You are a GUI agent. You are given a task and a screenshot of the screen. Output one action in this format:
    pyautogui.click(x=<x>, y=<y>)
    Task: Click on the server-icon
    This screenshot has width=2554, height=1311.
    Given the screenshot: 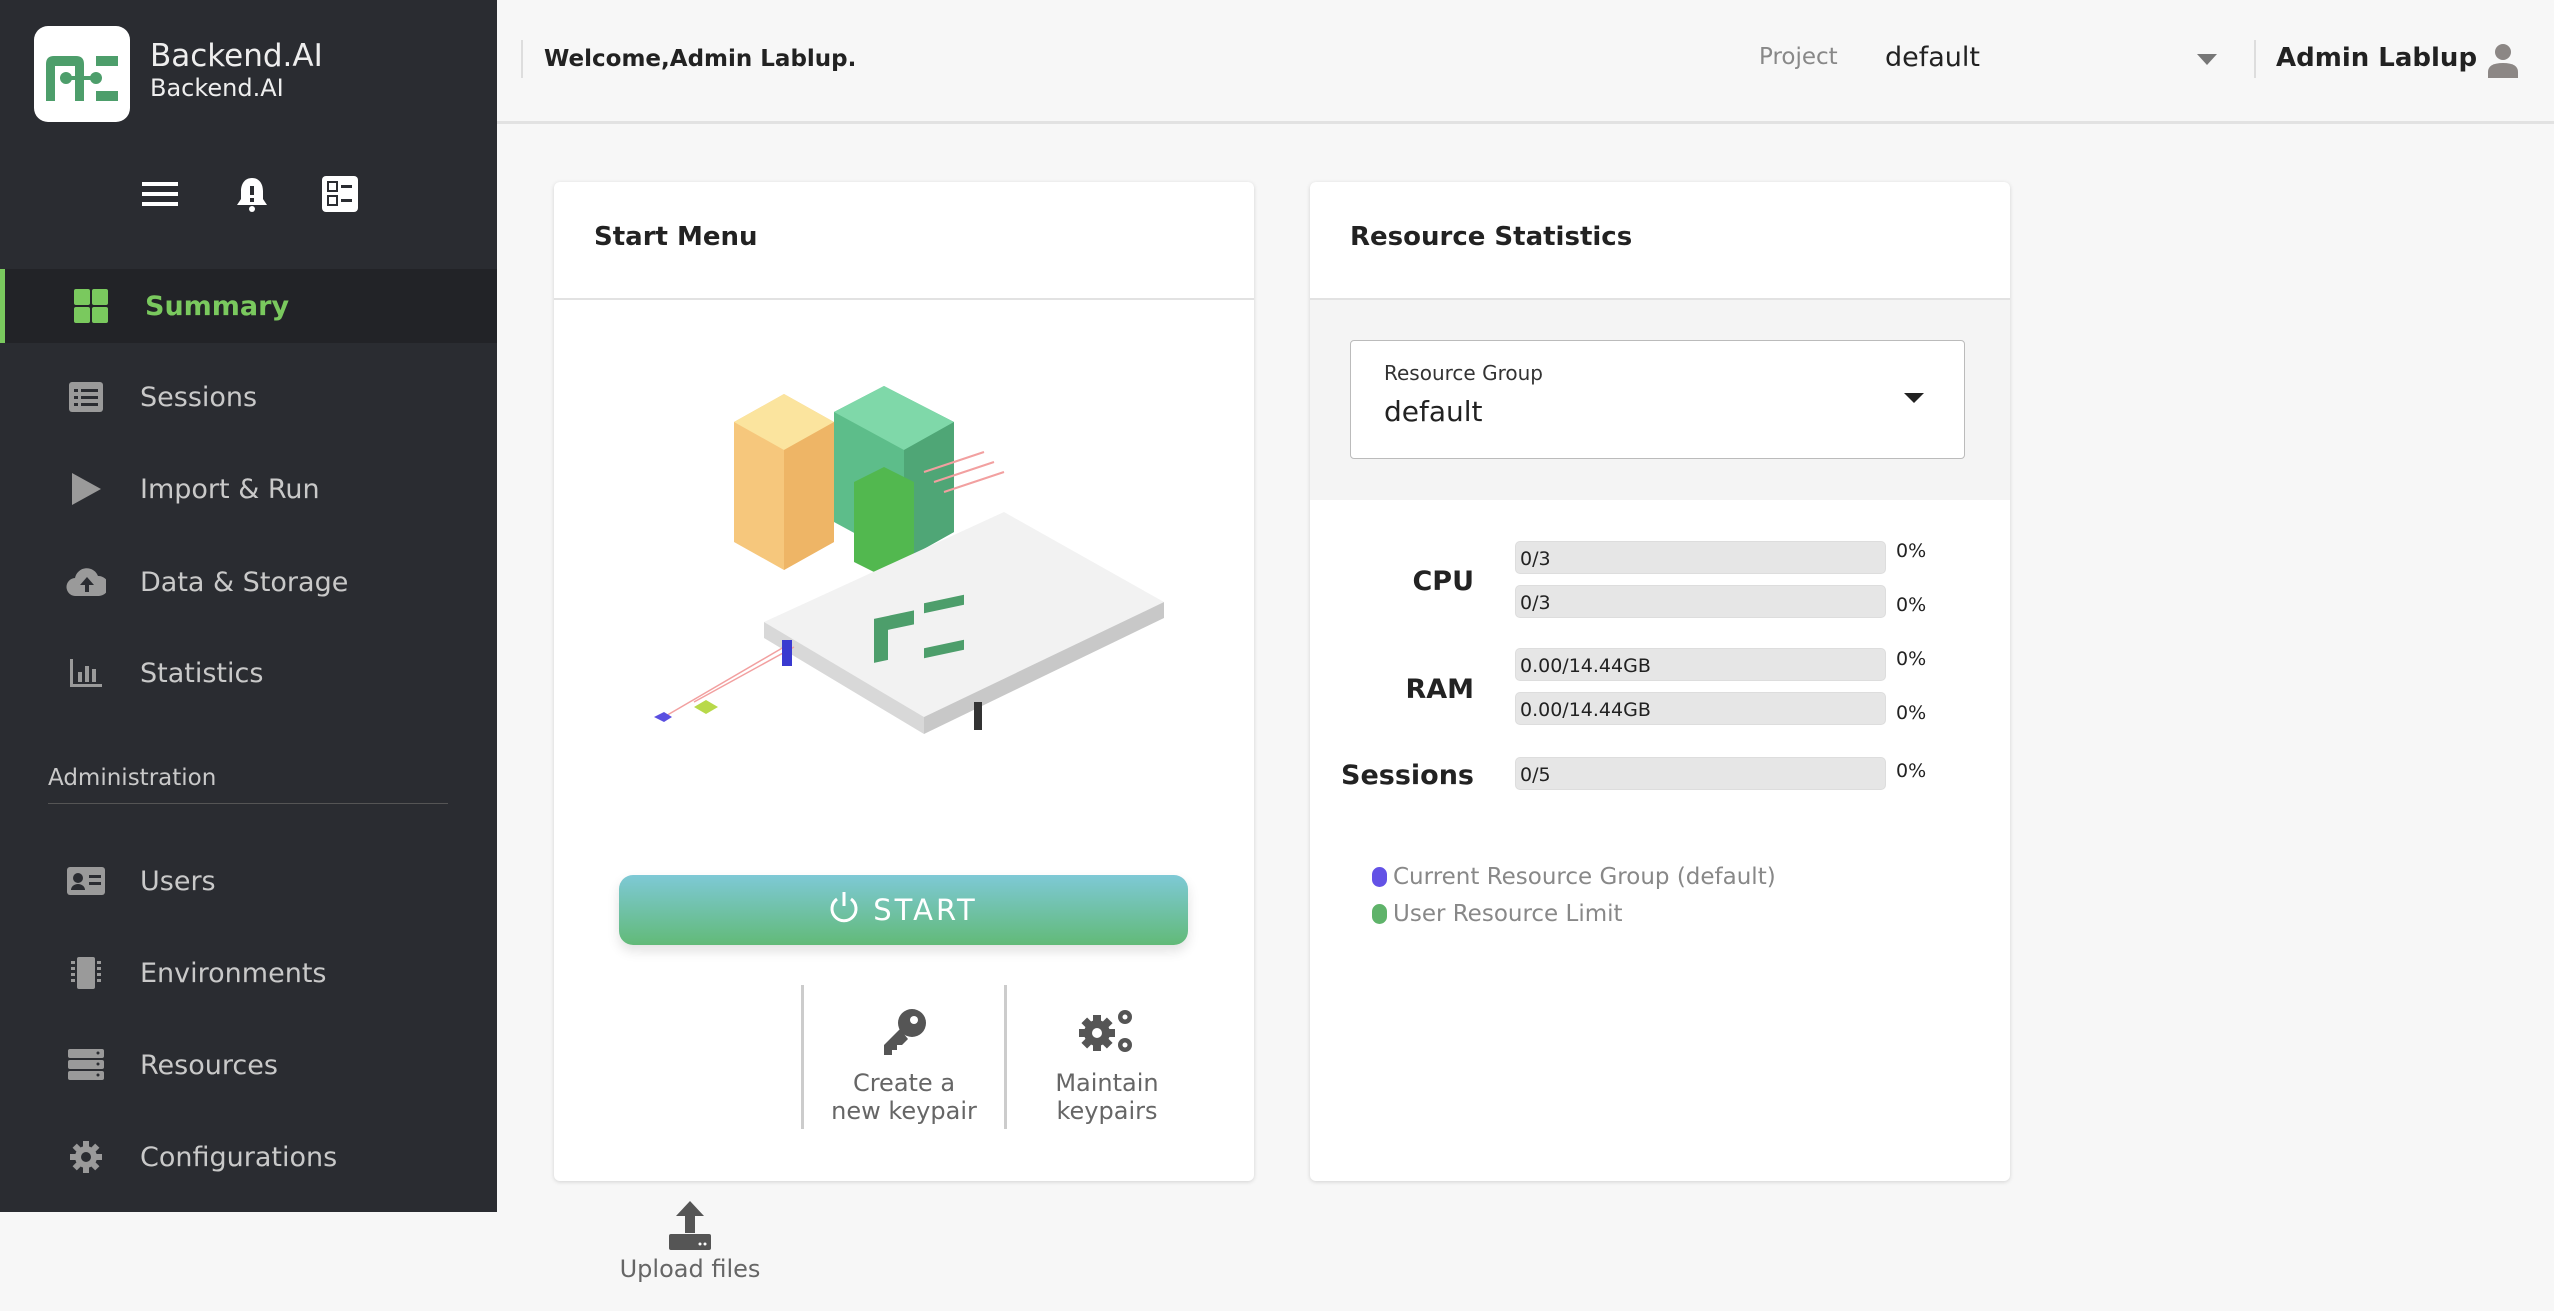 What is the action you would take?
    pyautogui.click(x=86, y=1065)
    